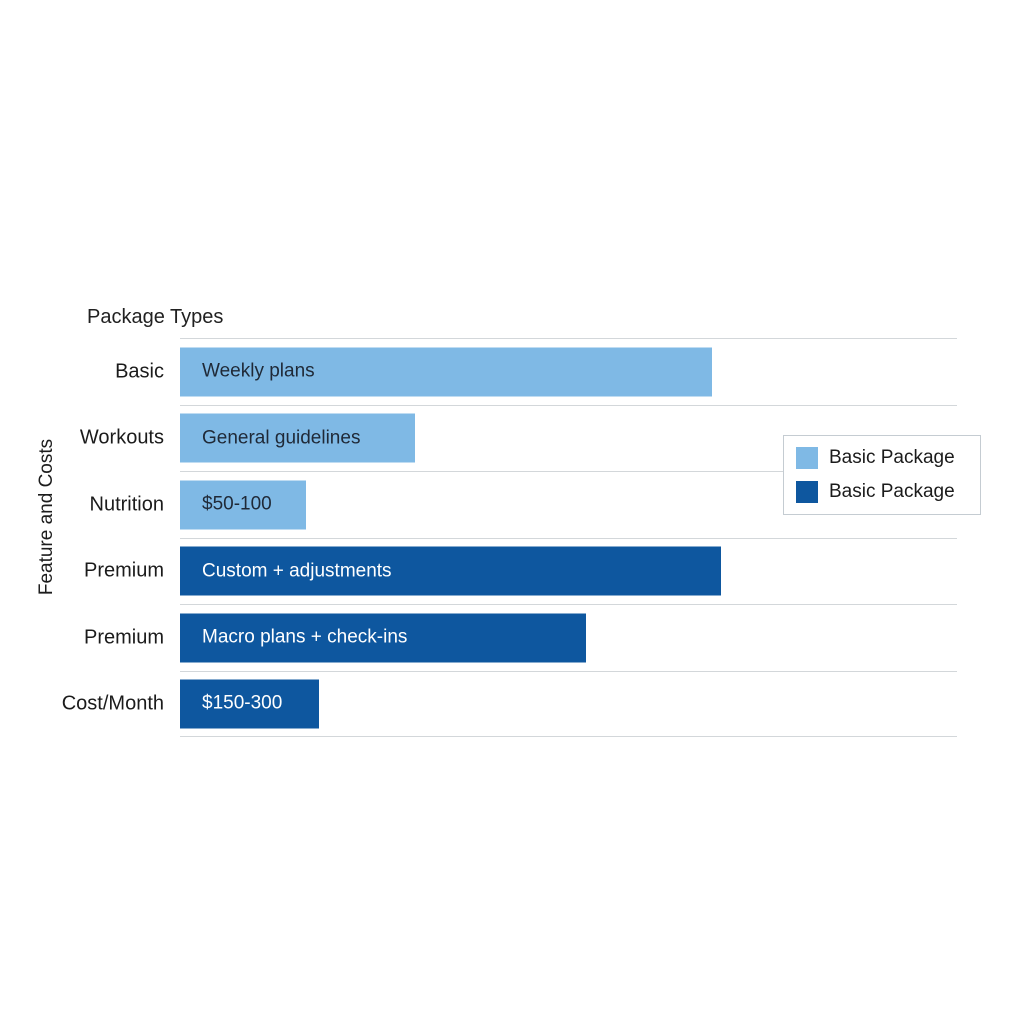 This screenshot has height=1024, width=1024. Describe the element at coordinates (258, 371) in the screenshot. I see `bar-label: Weekly plans` at that location.